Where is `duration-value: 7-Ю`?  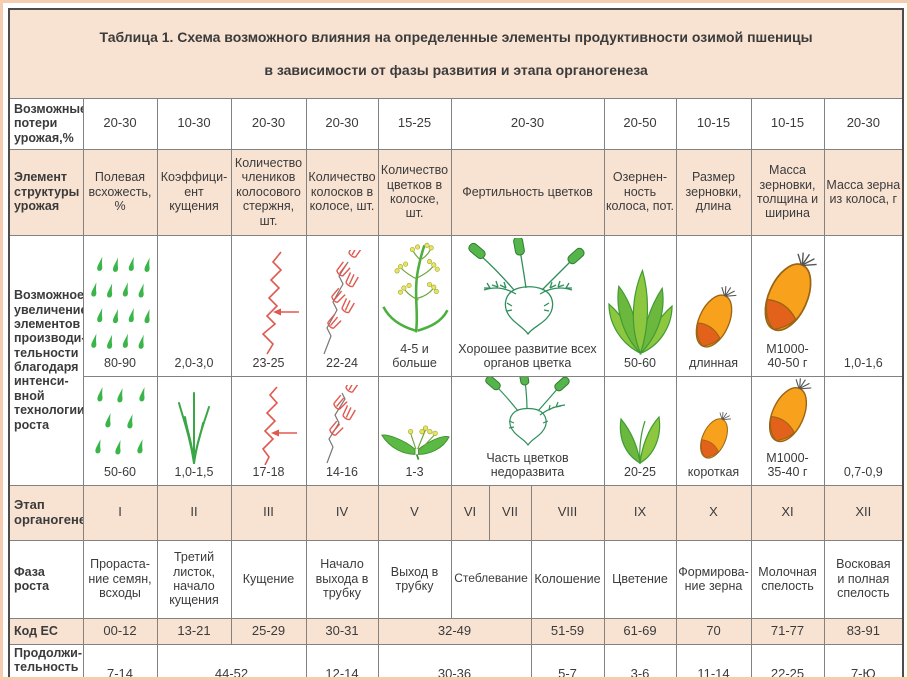
duration-value: 7-Ю is located at coordinates (863, 660).